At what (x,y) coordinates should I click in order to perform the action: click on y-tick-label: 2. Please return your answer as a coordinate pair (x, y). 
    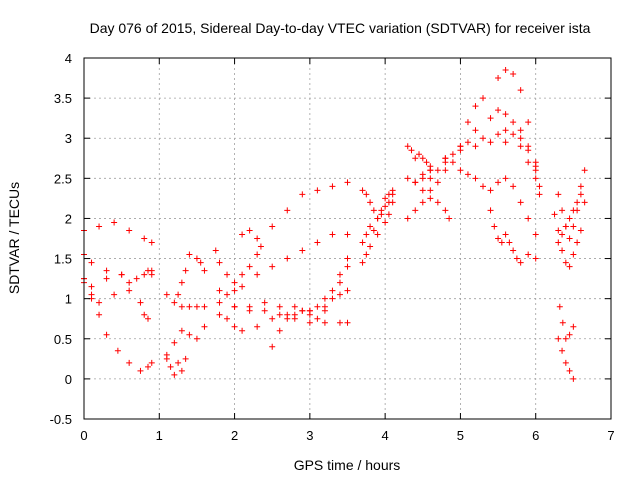
    Looking at the image, I should click on (68, 218).